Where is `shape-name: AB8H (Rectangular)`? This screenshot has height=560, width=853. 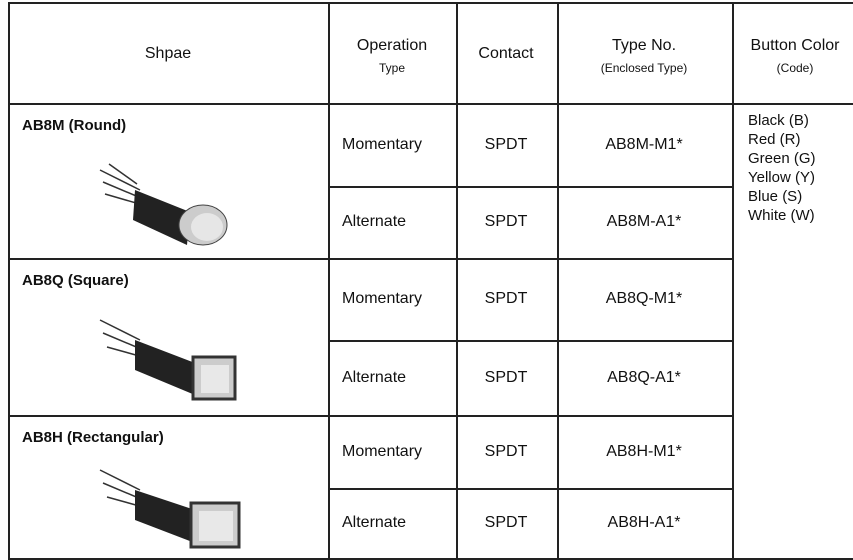 shape-name: AB8H (Rectangular) is located at coordinates (93, 437).